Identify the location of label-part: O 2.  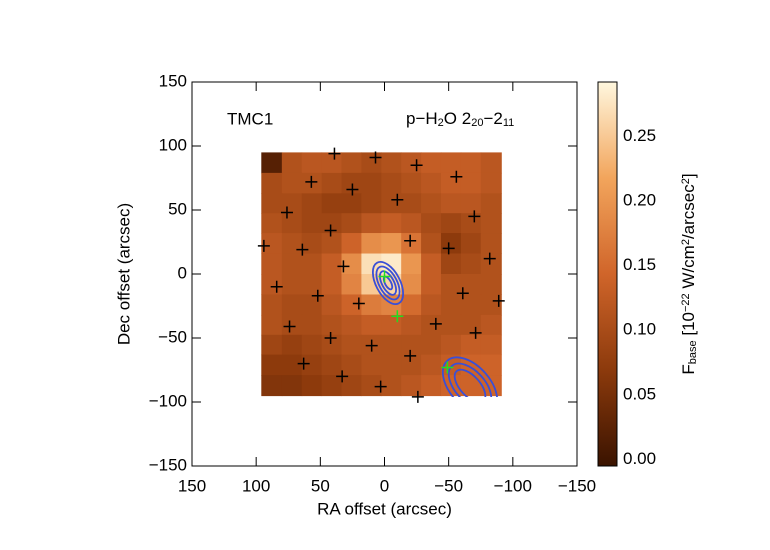
(457, 118).